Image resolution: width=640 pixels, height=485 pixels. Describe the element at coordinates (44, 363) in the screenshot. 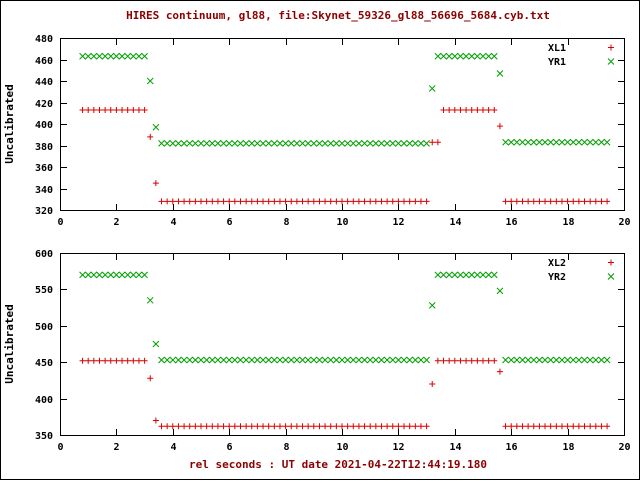

I see `y-tick-label: 450` at that location.